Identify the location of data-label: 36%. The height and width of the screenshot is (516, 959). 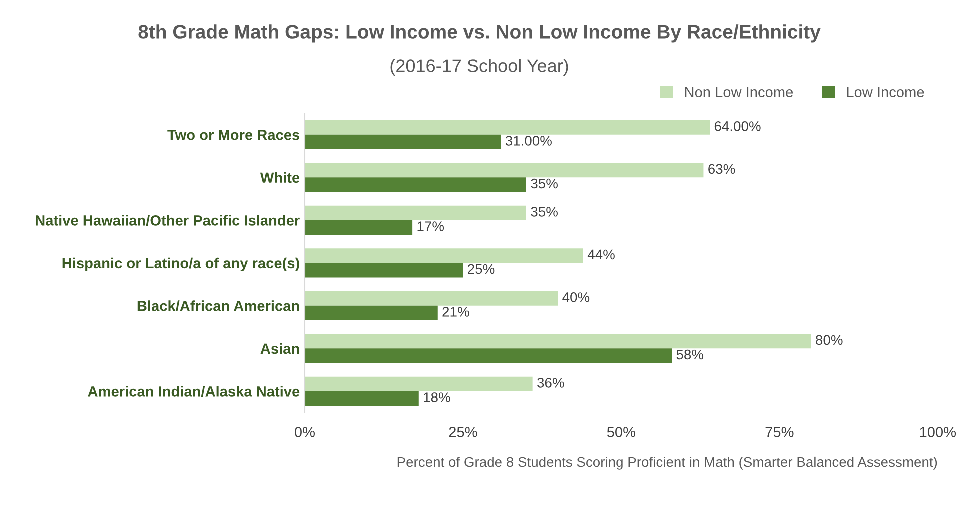
(551, 383).